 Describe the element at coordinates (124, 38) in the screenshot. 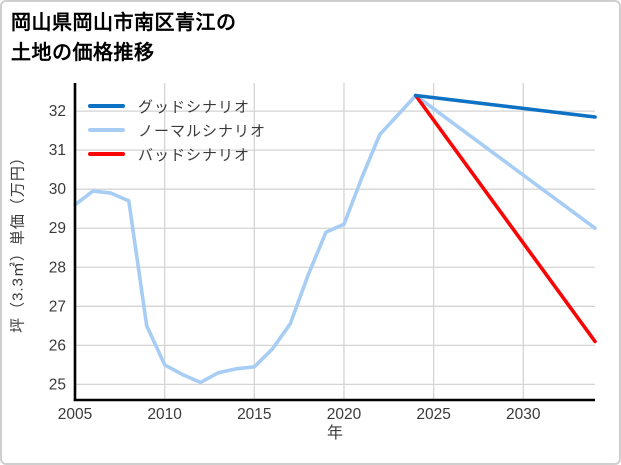

I see `chart-title: 岡山県岡山市南区青江の 土地の価格推移` at that location.